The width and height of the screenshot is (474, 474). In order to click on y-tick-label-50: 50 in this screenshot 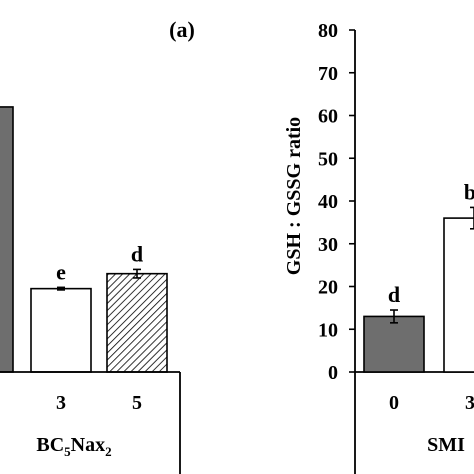, I will do `click(328, 159)`.